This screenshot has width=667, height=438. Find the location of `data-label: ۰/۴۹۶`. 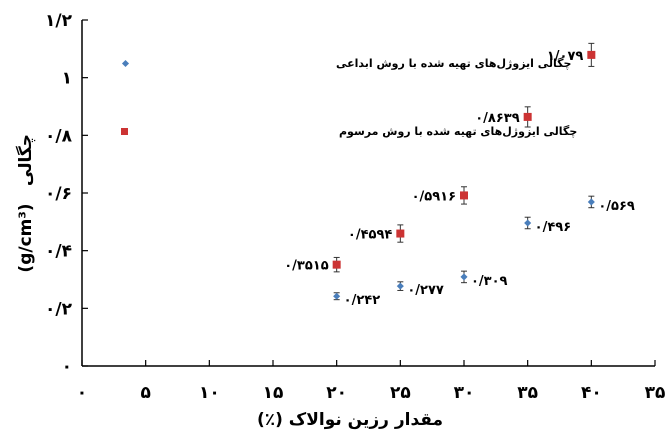

data-label: ۰/۴۹۶ is located at coordinates (553, 227).